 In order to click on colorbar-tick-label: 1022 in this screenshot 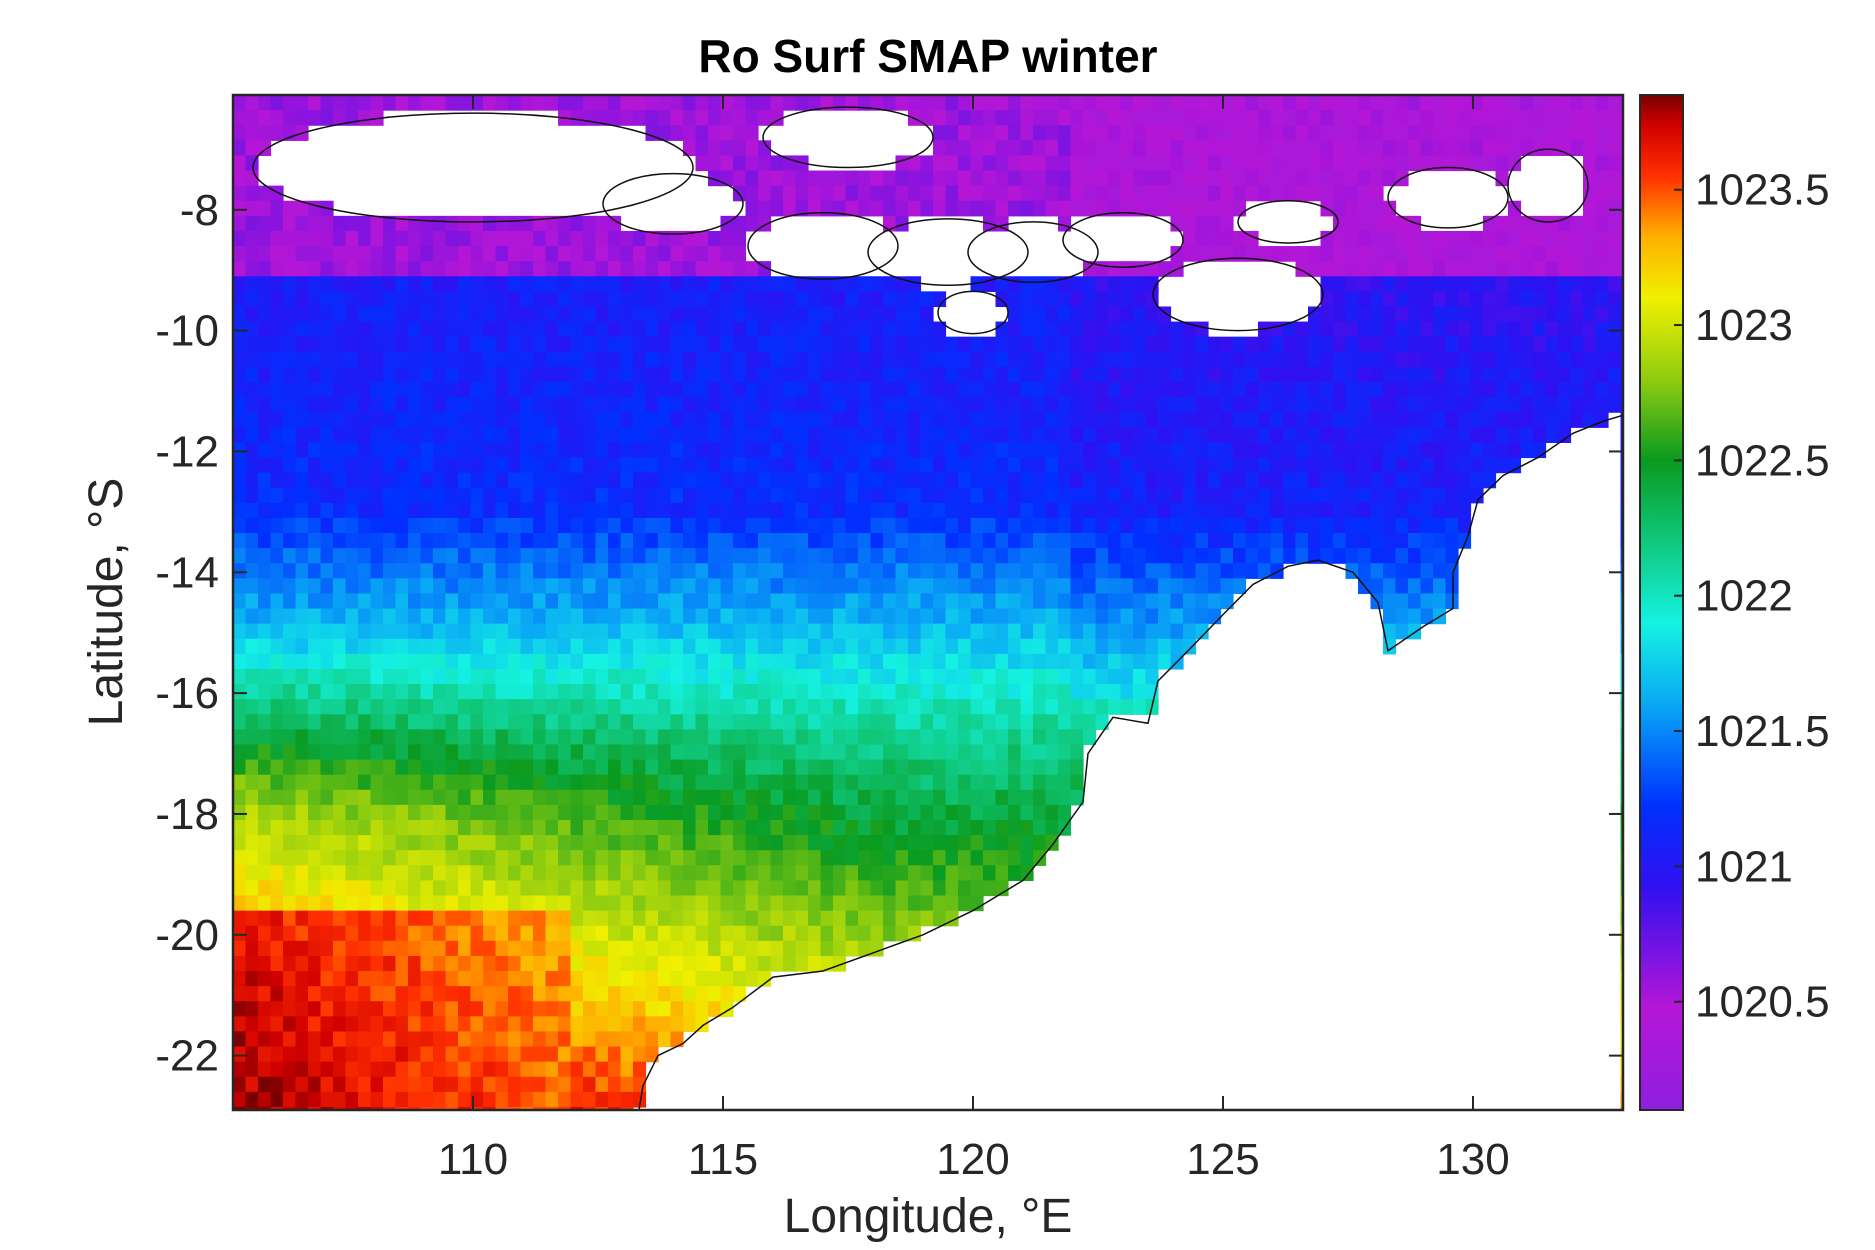, I will do `click(1744, 596)`.